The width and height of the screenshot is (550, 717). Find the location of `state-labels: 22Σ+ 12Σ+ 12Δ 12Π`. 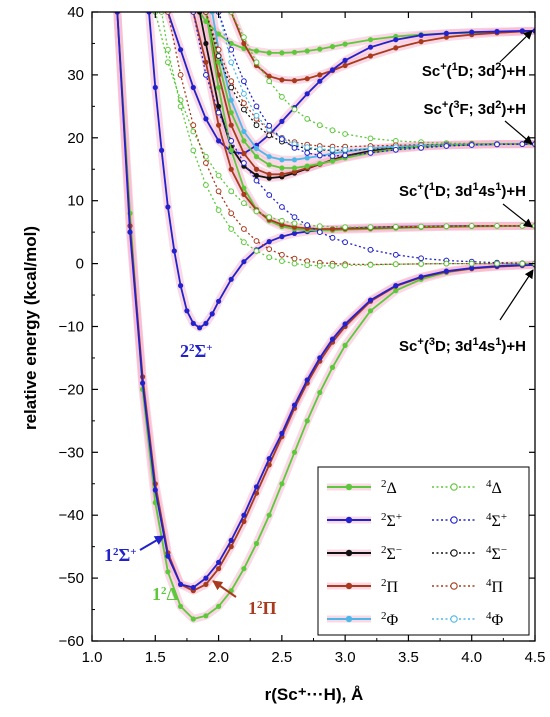

state-labels: 22Σ+ 12Σ+ 12Δ 12Π is located at coordinates (190, 479).